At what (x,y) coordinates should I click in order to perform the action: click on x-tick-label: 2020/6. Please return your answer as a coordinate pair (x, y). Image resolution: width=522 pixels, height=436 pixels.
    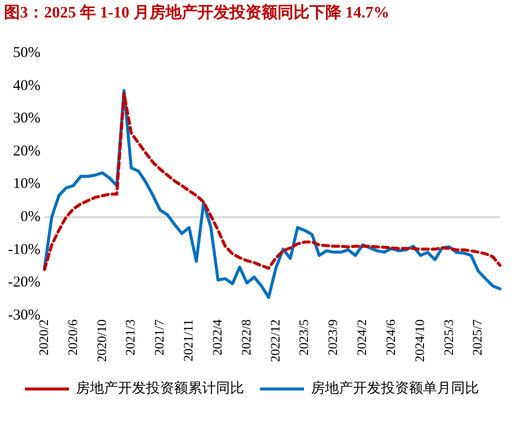
    Looking at the image, I should click on (72, 337).